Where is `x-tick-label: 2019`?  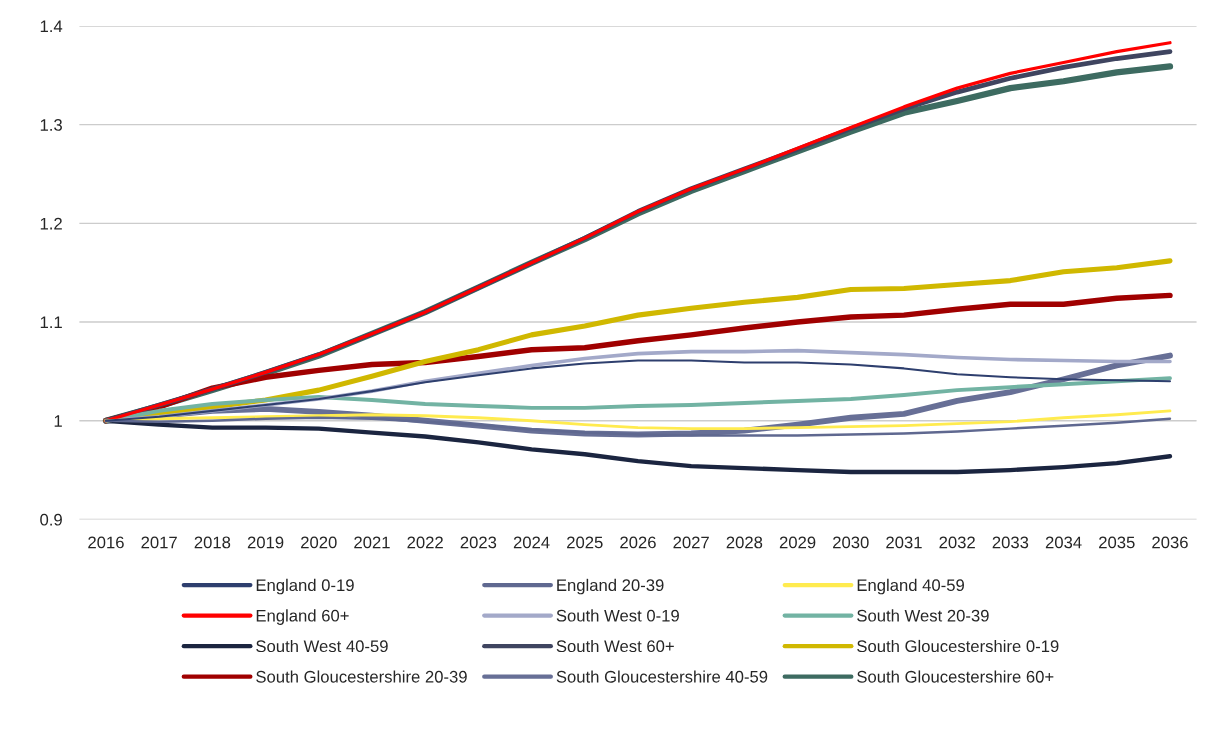
x-tick-label: 2019 is located at coordinates (265, 542).